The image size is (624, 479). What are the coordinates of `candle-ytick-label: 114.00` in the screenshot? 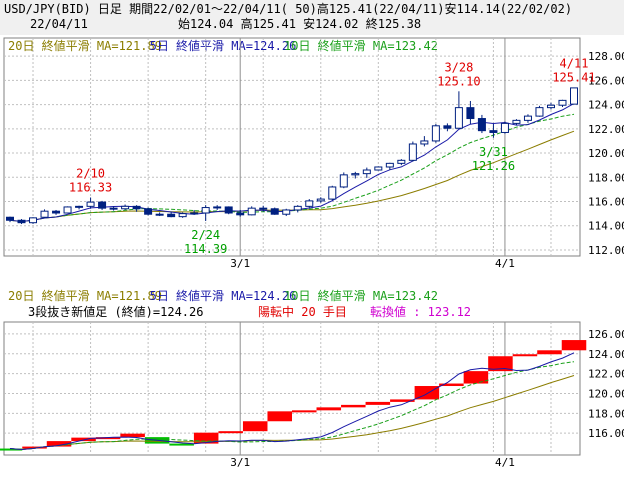 It's located at (606, 226).